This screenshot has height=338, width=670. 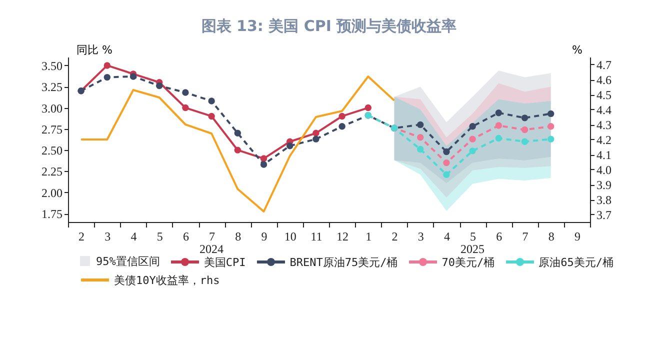 I want to click on y-tick-label: 3.50, so click(x=52, y=65).